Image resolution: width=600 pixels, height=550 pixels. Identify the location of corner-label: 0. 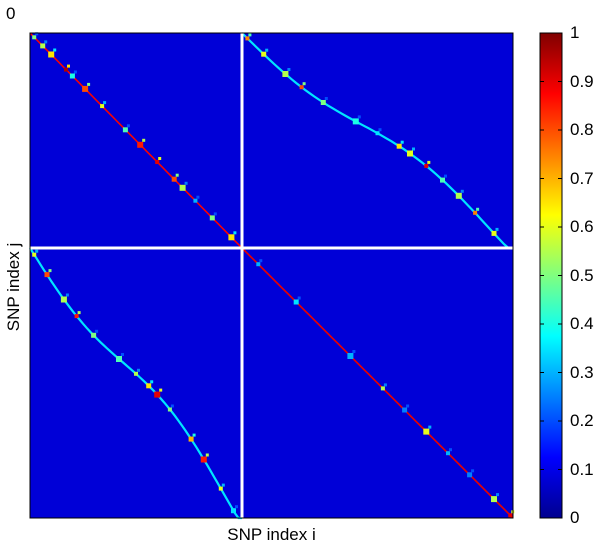
(11, 13).